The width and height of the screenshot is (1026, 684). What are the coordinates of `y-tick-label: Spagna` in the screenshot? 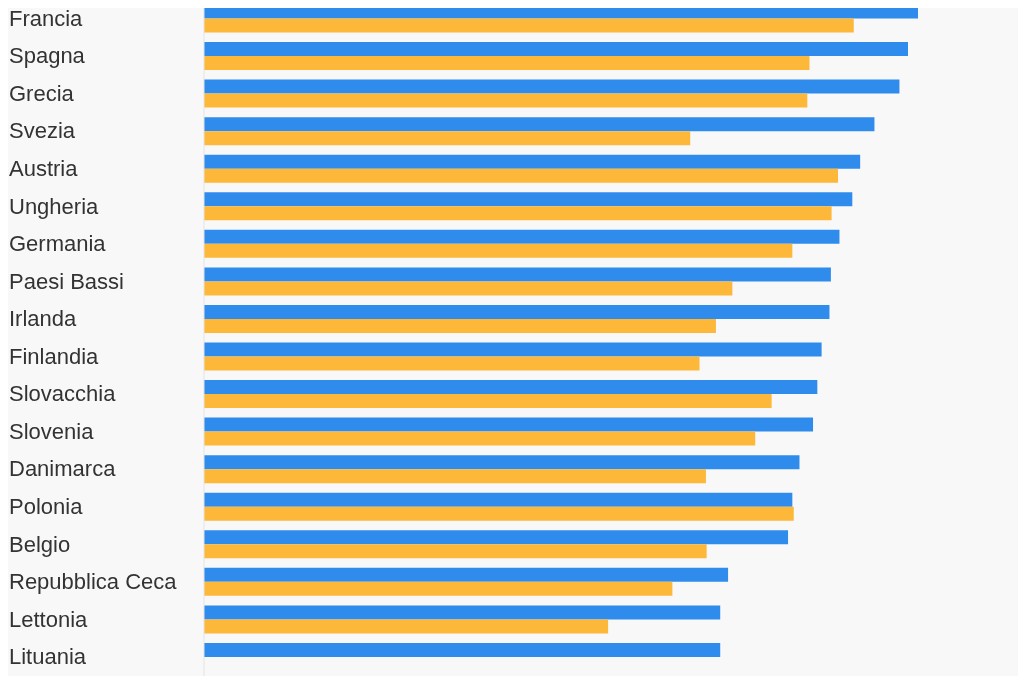 It's located at (47, 56).